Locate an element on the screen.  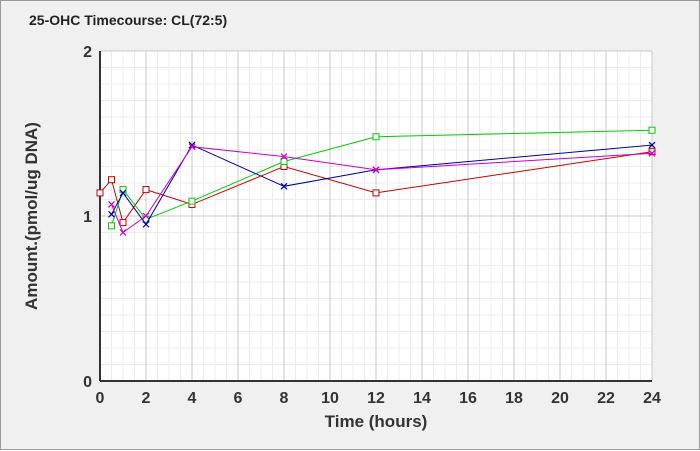
x-tick-label: 0 is located at coordinates (100, 398).